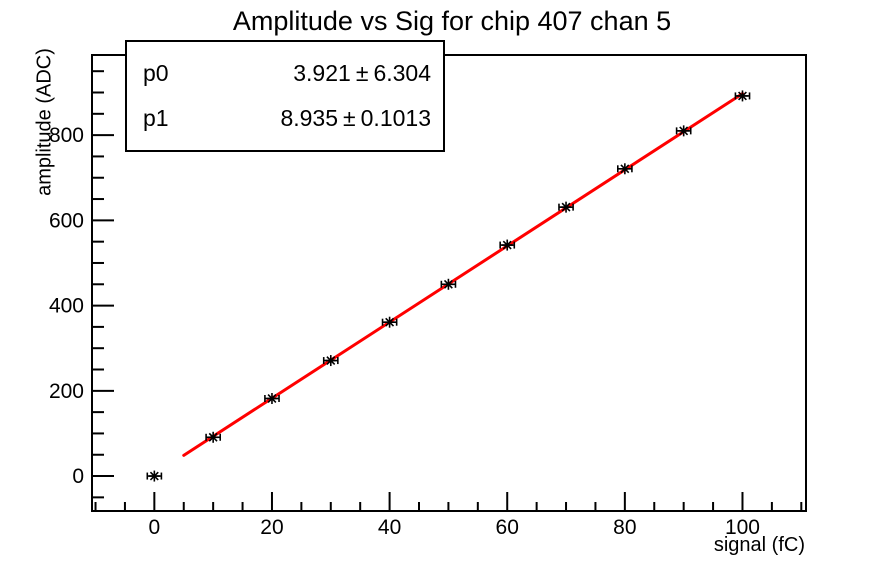 The height and width of the screenshot is (572, 896). What do you see at coordinates (156, 73) in the screenshot?
I see `param-name-p0: p0` at bounding box center [156, 73].